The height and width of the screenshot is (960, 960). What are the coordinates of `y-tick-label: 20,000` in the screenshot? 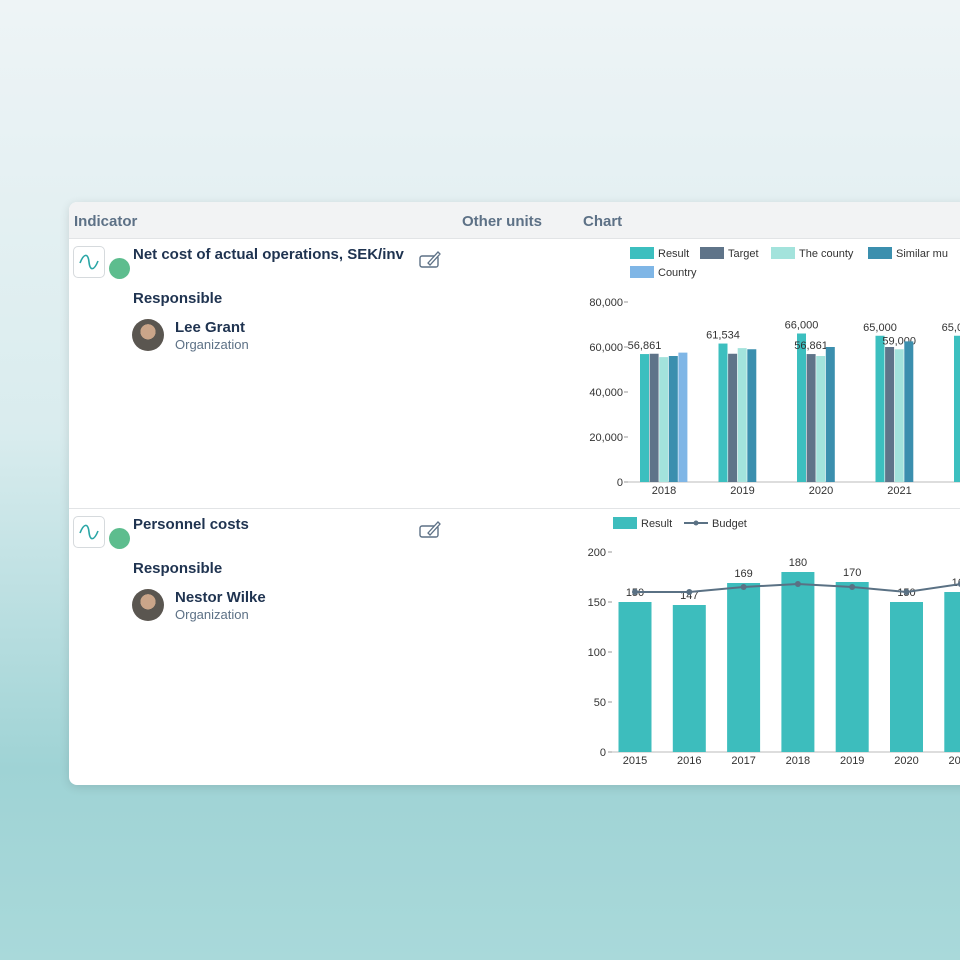 It's located at (606, 438).